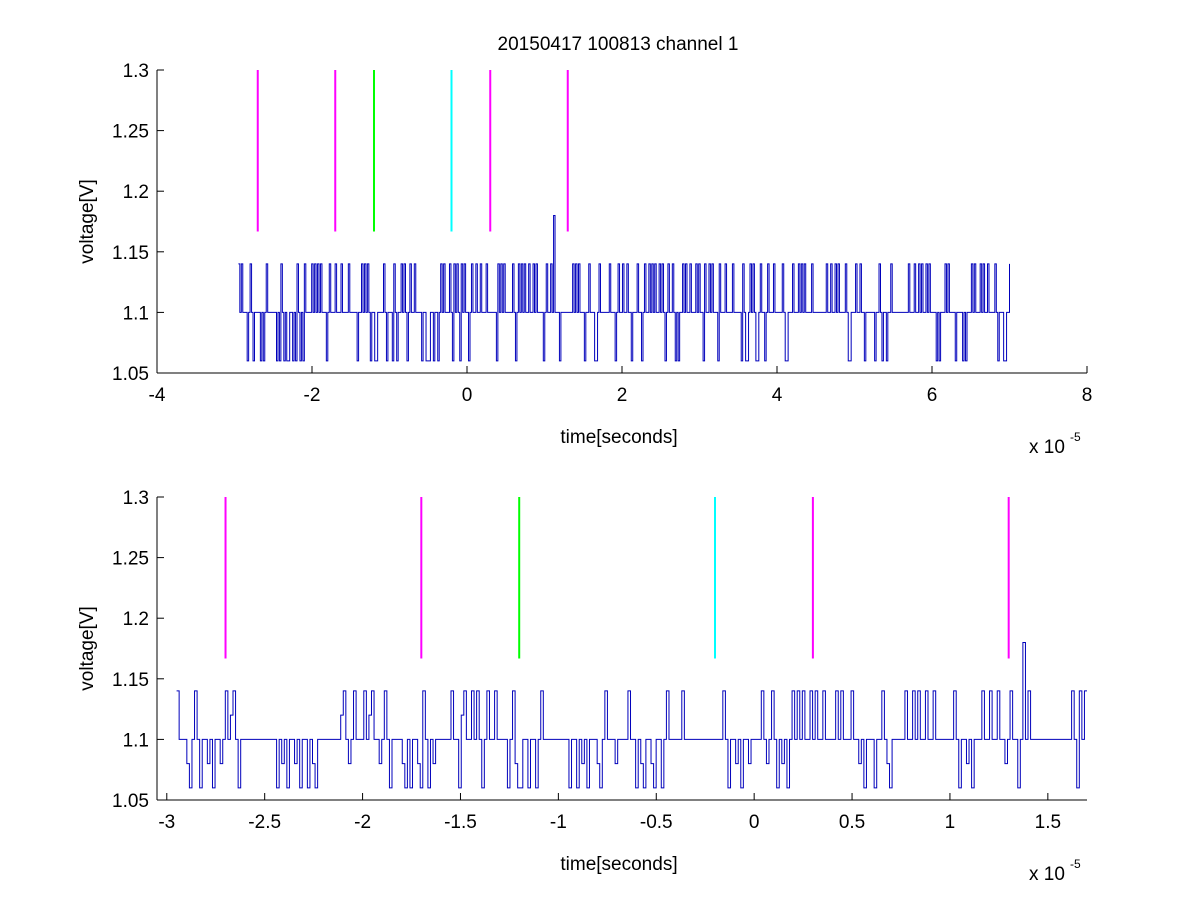 Image resolution: width=1200 pixels, height=901 pixels. What do you see at coordinates (618, 44) in the screenshot?
I see `figure-title: 20150417 100813 channel 1` at bounding box center [618, 44].